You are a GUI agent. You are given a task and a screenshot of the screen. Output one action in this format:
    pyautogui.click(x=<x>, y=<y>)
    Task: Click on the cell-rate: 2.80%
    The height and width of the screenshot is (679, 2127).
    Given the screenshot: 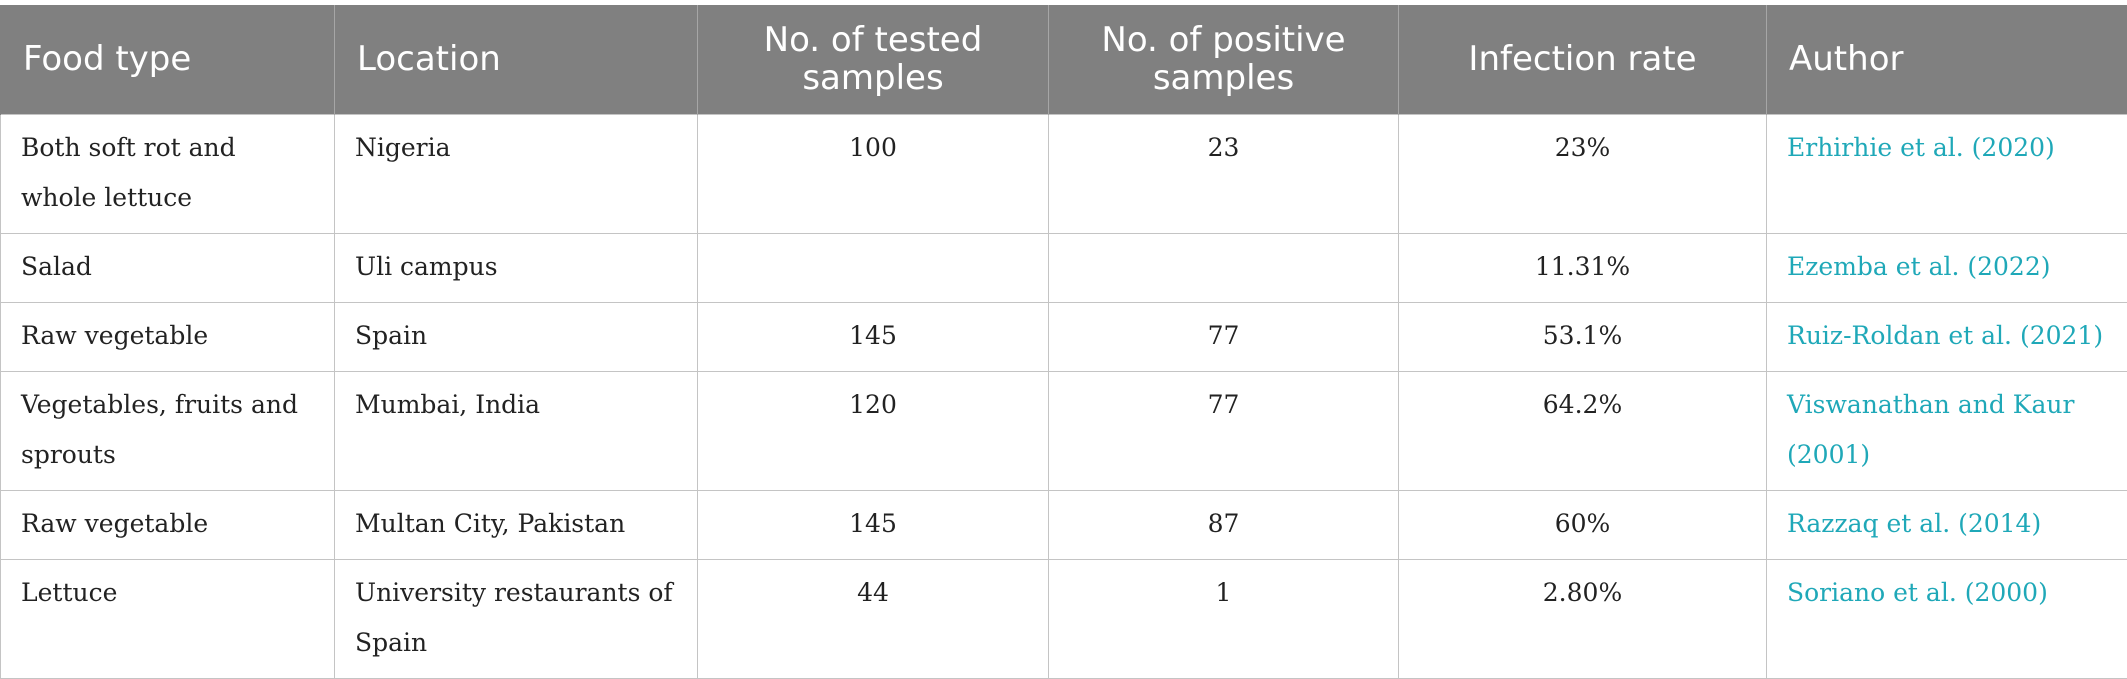 What is the action you would take?
    pyautogui.click(x=1583, y=618)
    